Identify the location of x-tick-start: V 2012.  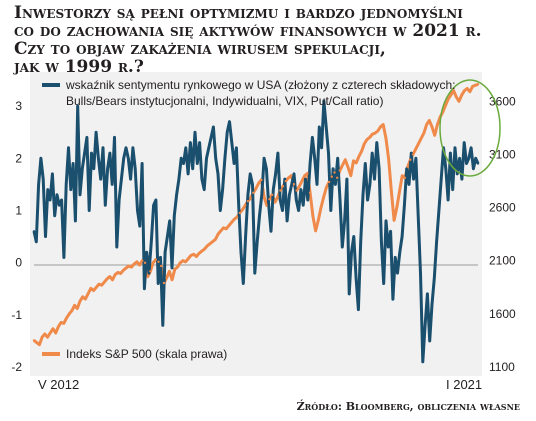
(58, 384).